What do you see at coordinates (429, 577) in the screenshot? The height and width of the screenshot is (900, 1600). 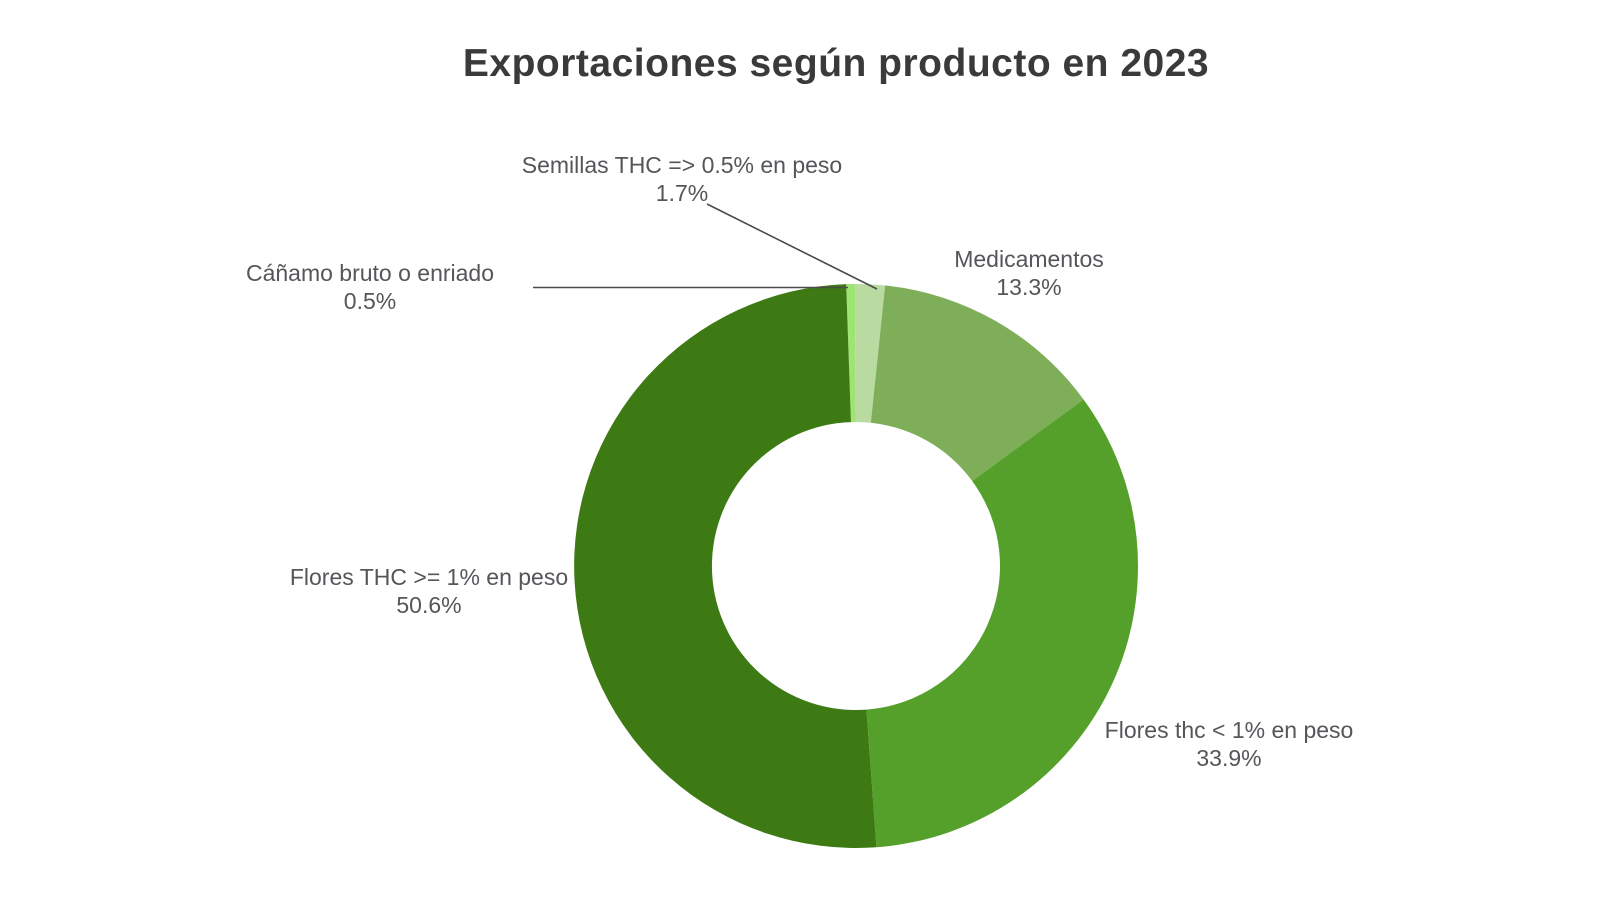 I see `slice-label-text: Flores THC >= 1% en peso` at bounding box center [429, 577].